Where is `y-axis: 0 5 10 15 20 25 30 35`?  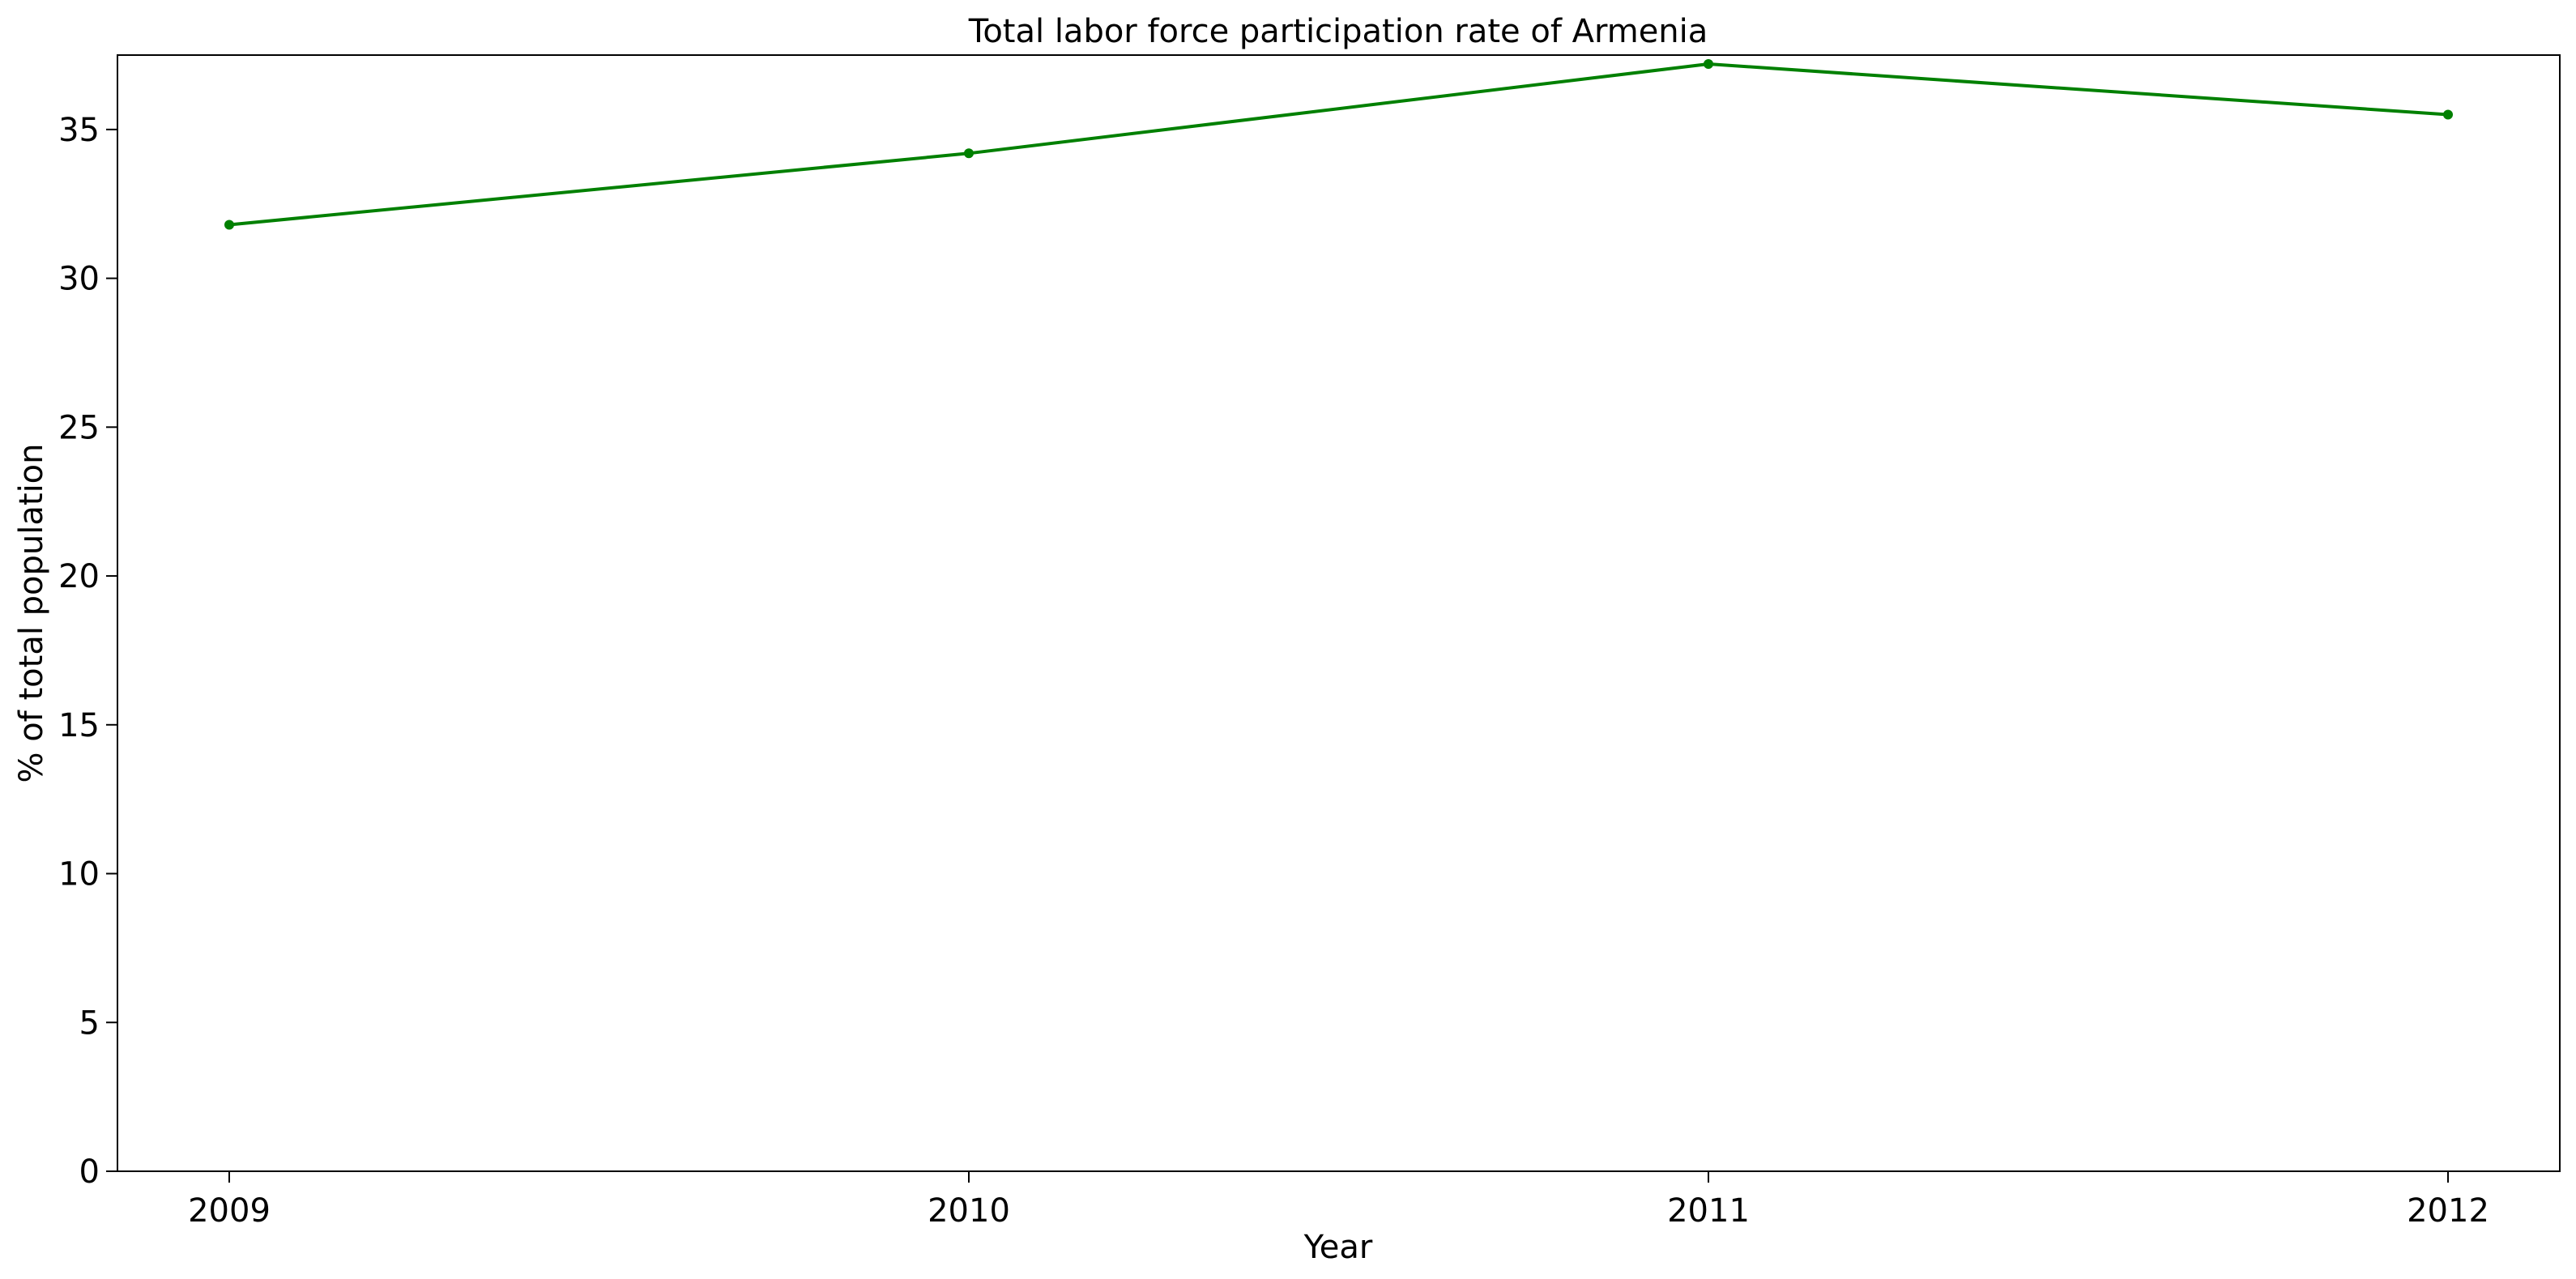
y-axis: 0 5 10 15 20 25 30 35 is located at coordinates (88, 651).